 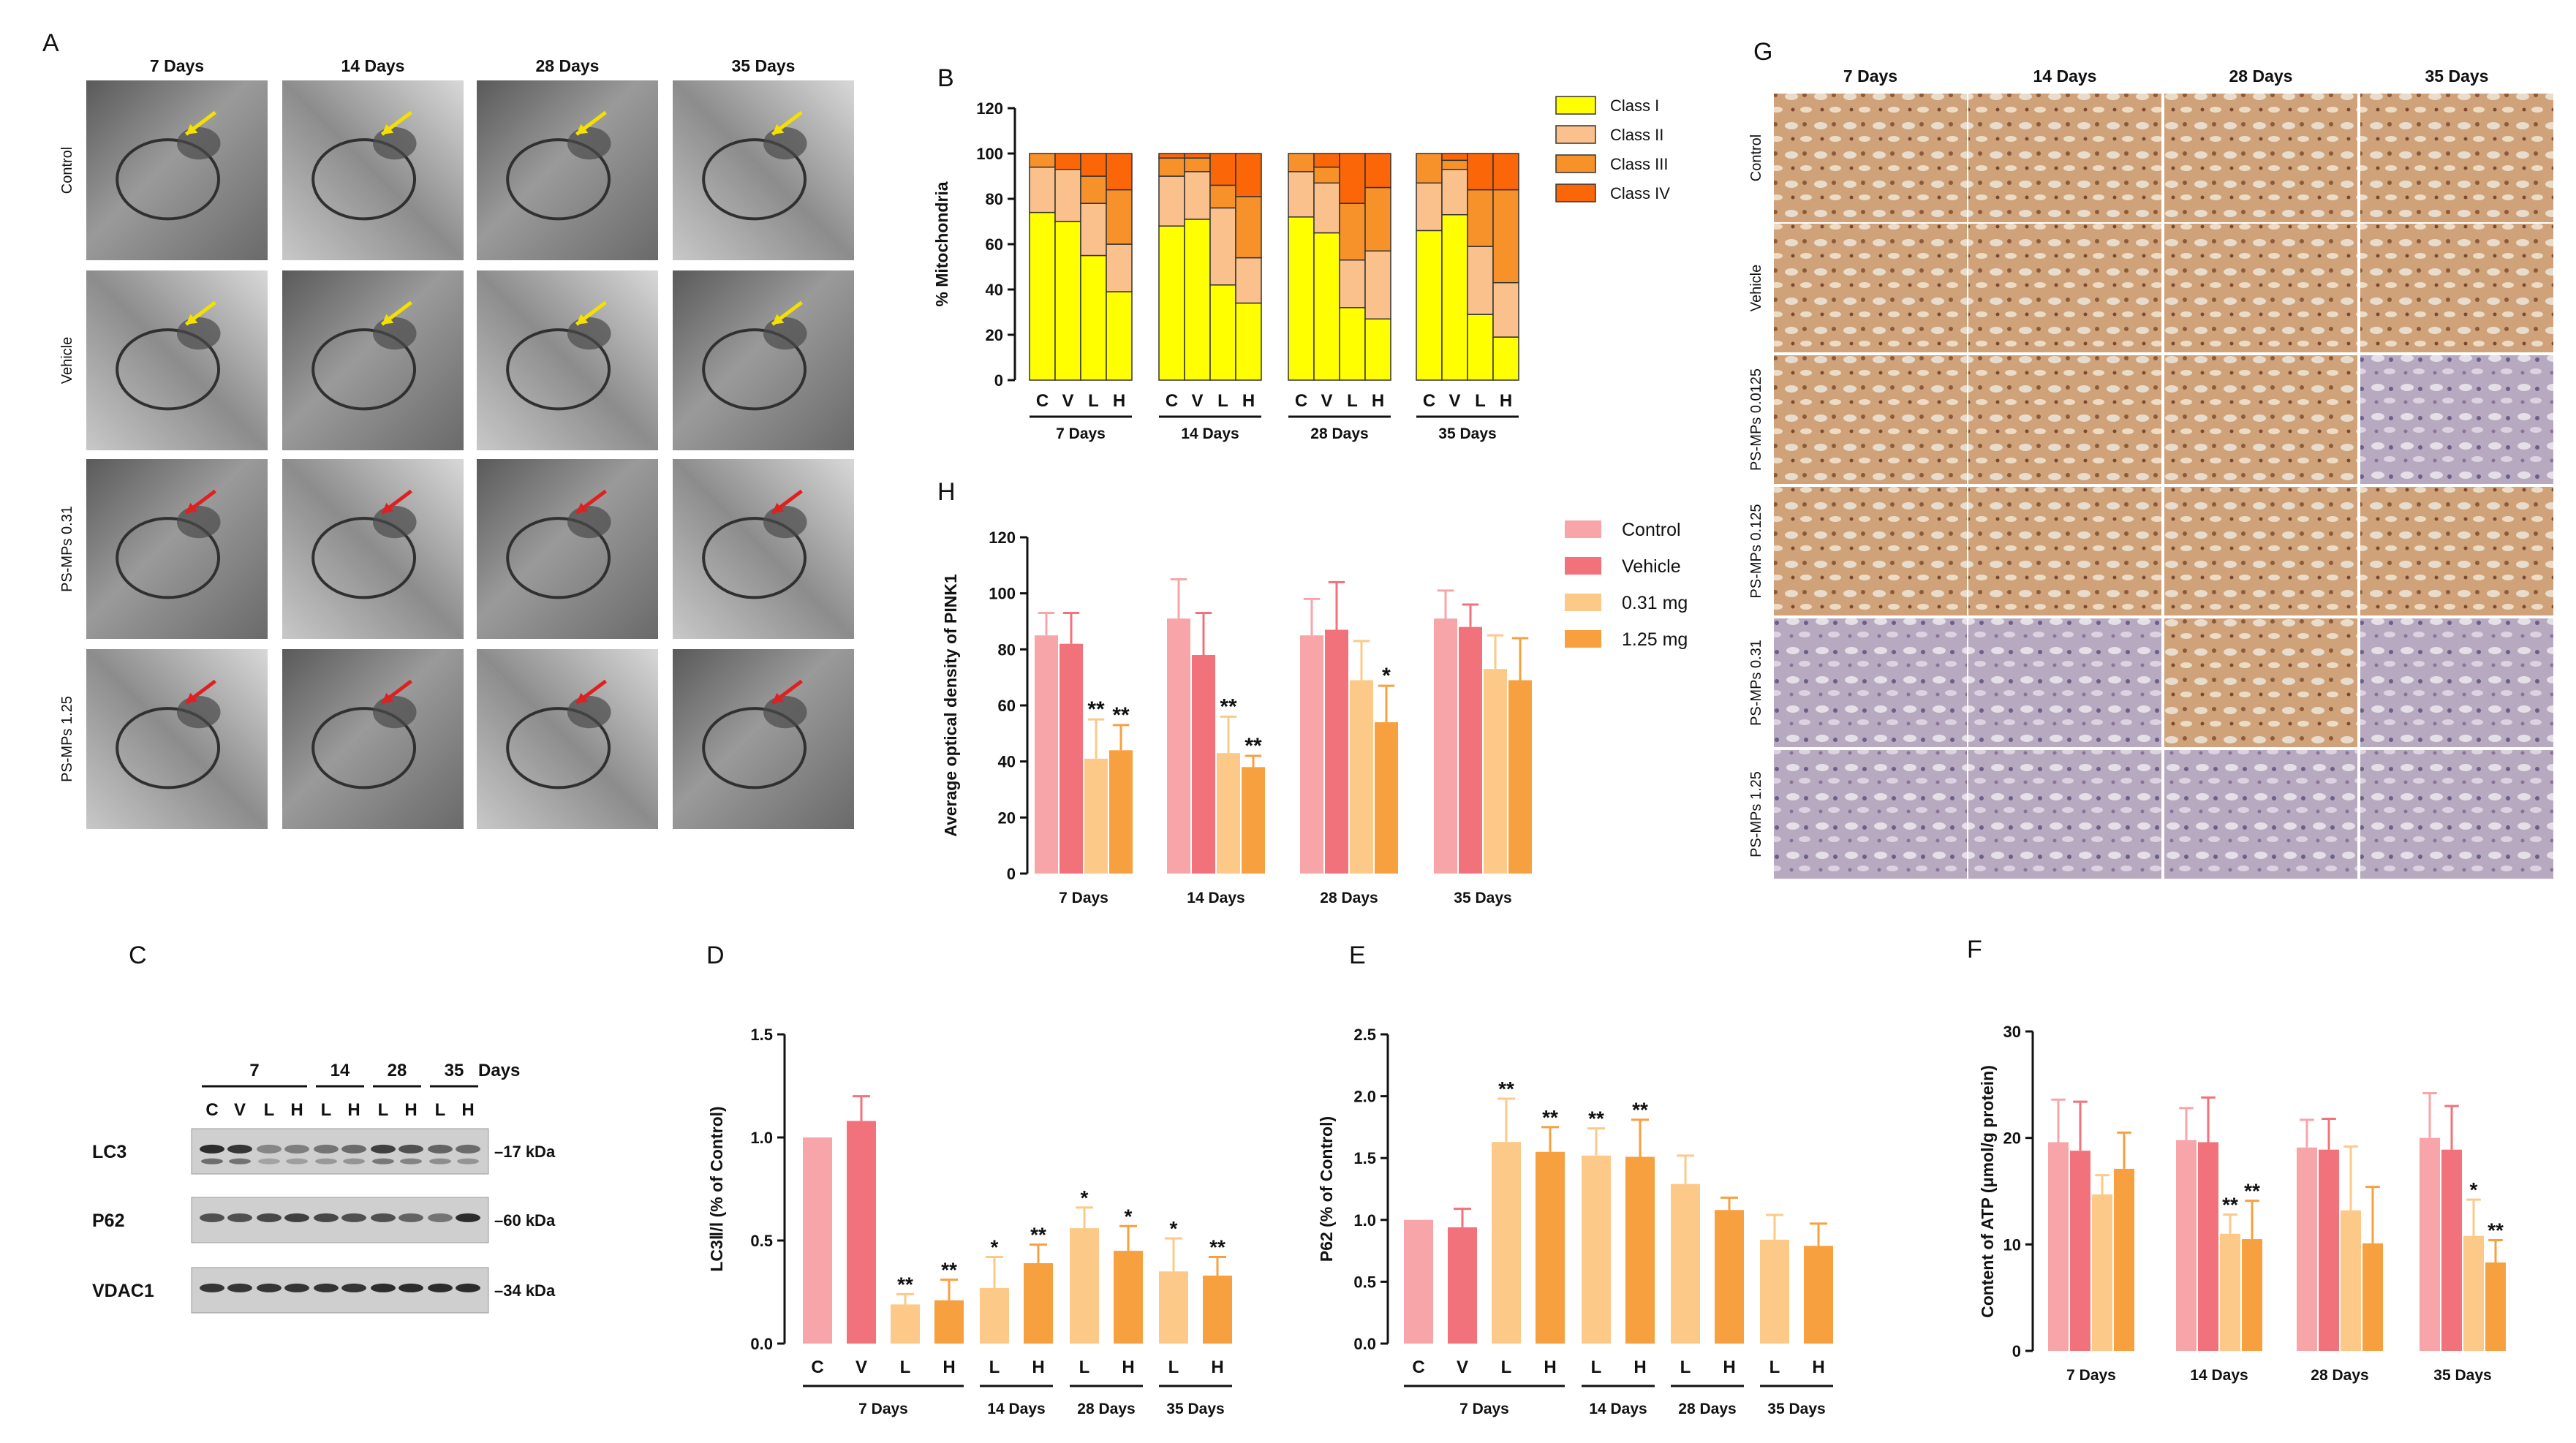 What do you see at coordinates (1974, 949) in the screenshot?
I see `panel-f-letter: F` at bounding box center [1974, 949].